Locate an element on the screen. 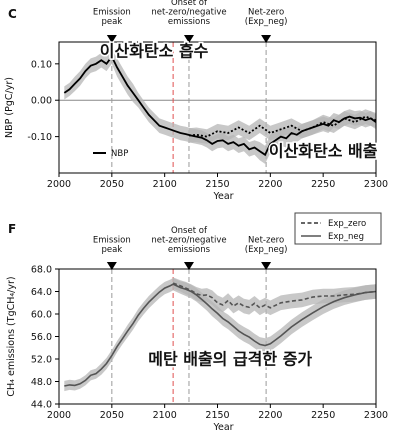  y-tick-label: 44.0 is located at coordinates (41, 405).